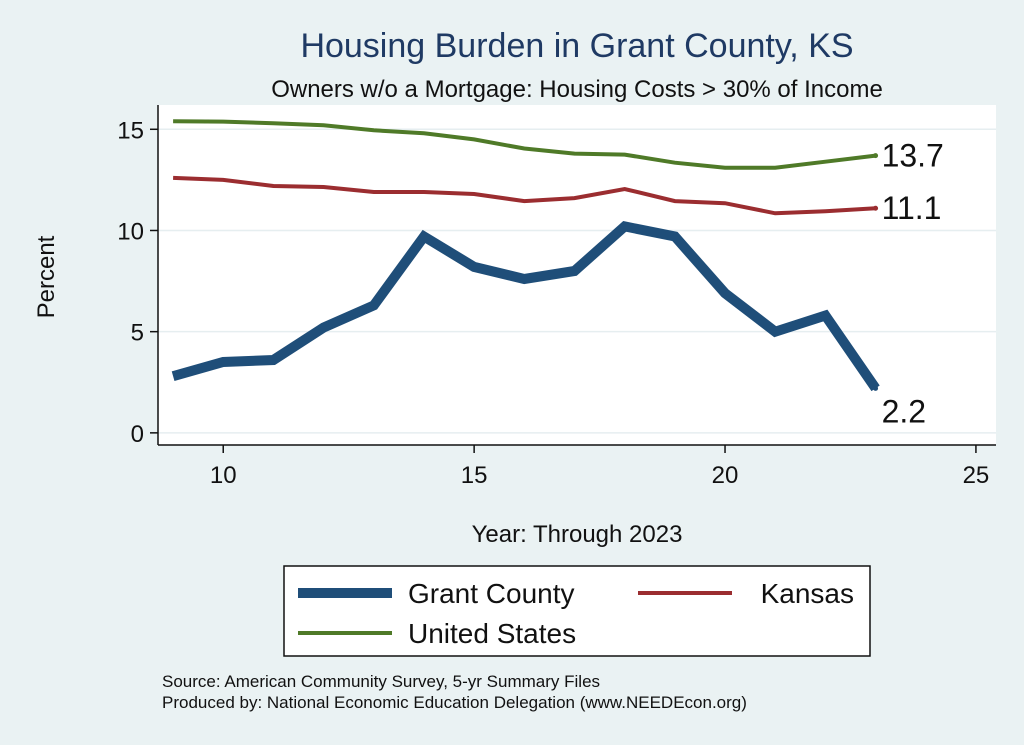  What do you see at coordinates (130, 231) in the screenshot?
I see `y-tick-label: 10` at bounding box center [130, 231].